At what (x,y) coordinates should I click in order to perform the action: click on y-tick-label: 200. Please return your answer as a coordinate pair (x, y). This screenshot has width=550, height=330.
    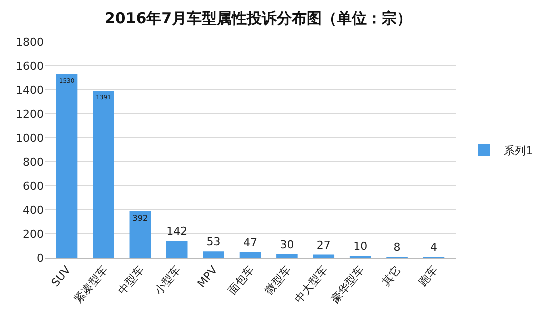
    Looking at the image, I should click on (33, 234).